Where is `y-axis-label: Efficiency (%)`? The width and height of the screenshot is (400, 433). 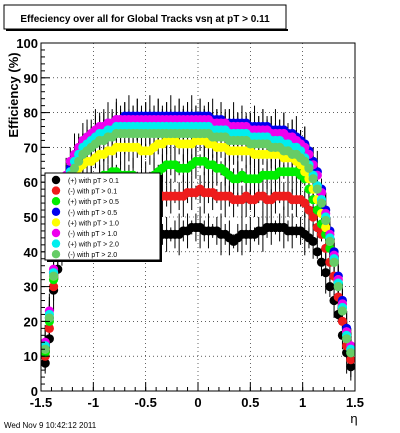 y-axis-label: Efficiency (%) is located at coordinates (13, 94).